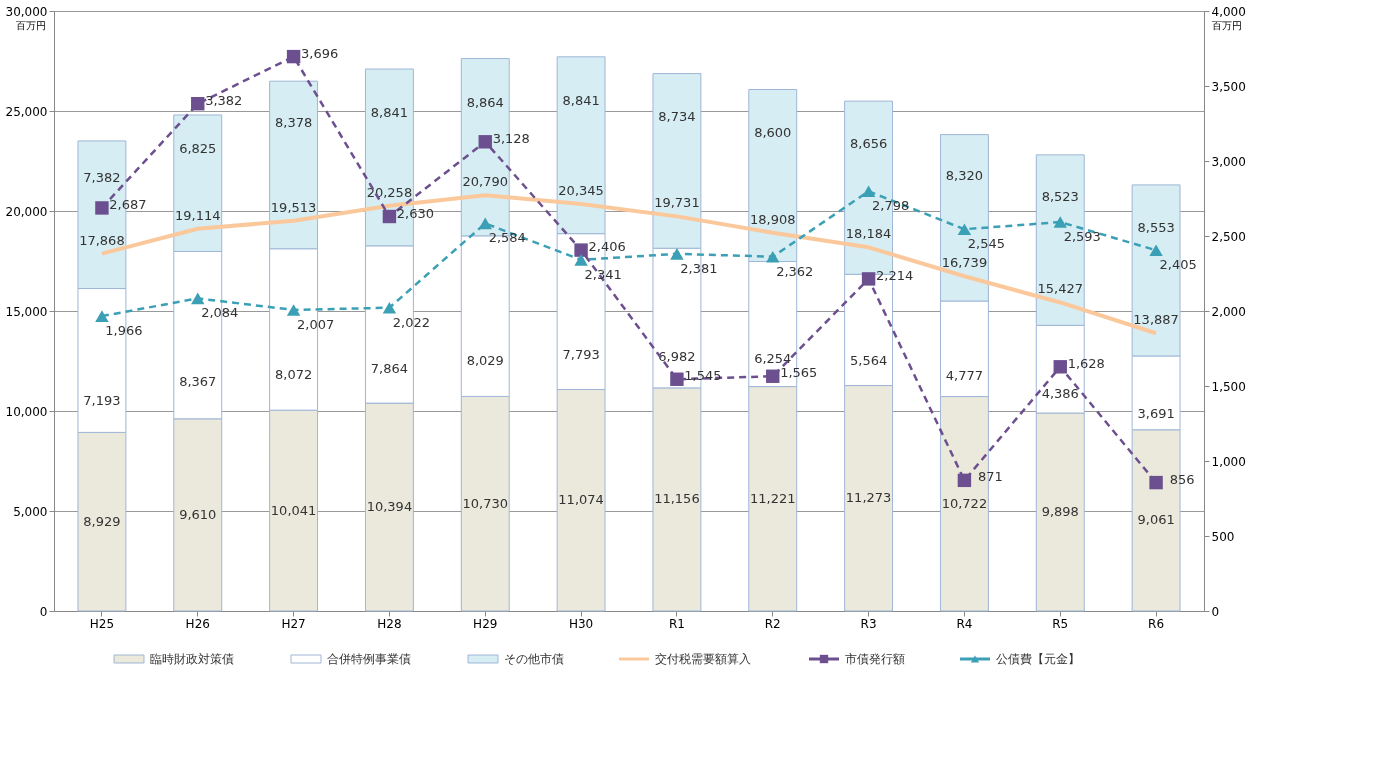 This screenshot has width=1379, height=773. I want to click on data-label: 10,730, so click(485, 503).